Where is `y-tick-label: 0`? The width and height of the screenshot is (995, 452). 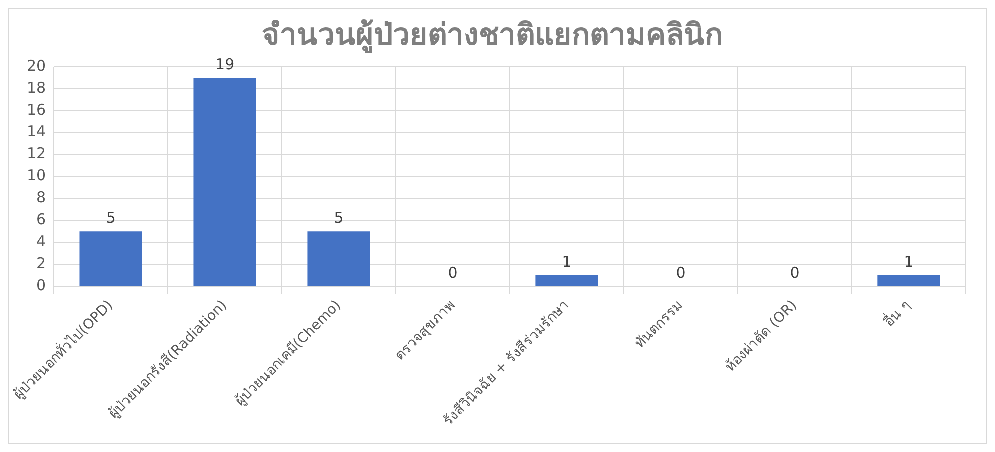
y-tick-label: 0 is located at coordinates (41, 285).